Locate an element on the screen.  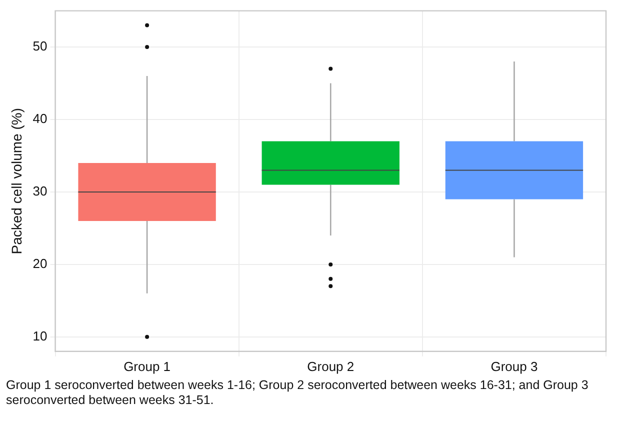
y-tick-label: 30 is located at coordinates (40, 191).